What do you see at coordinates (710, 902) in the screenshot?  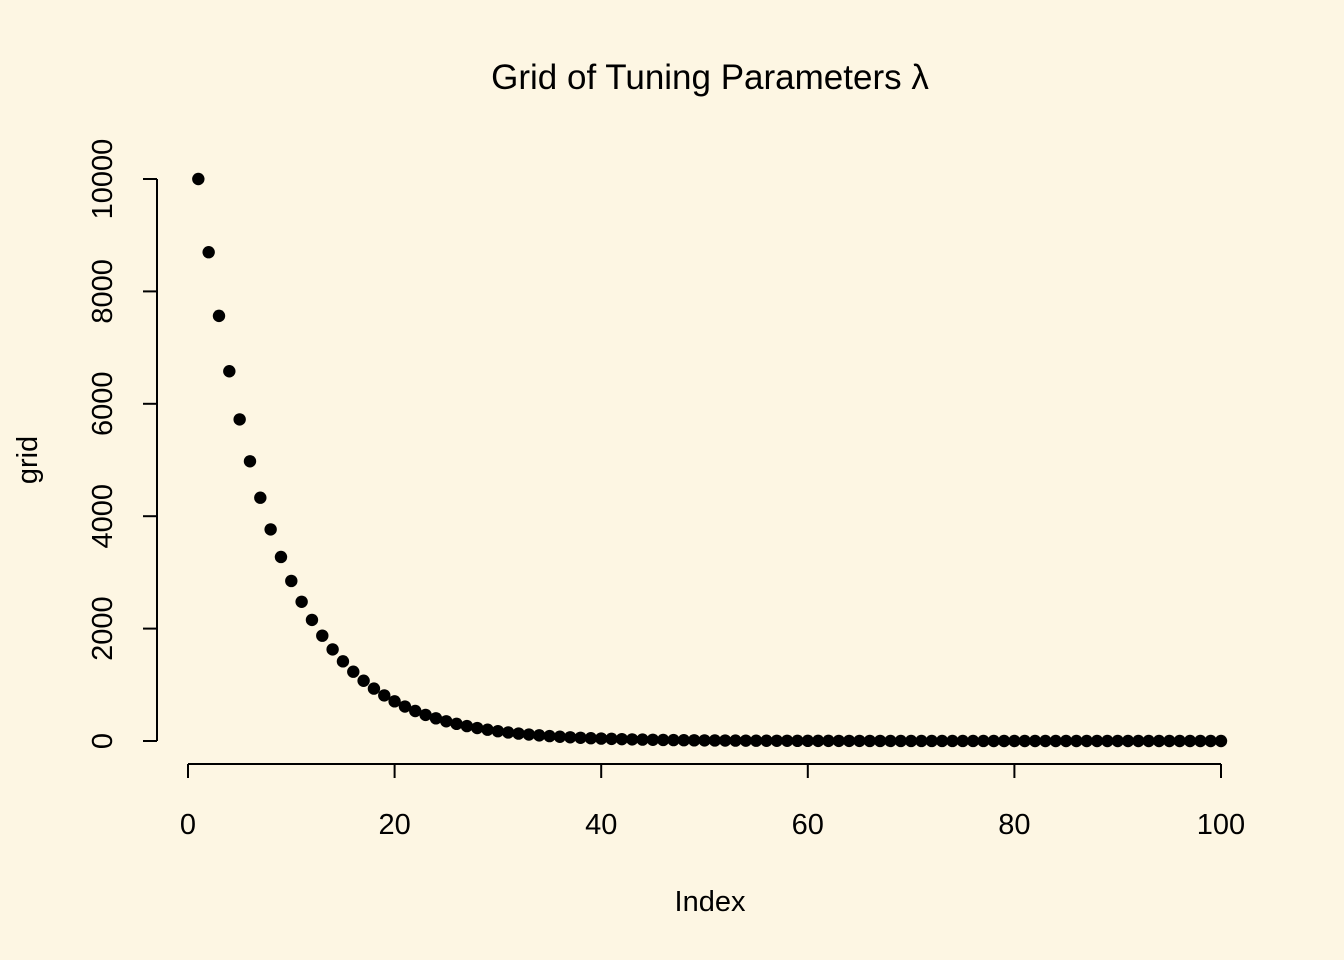 I see `x-axis-label: Index` at bounding box center [710, 902].